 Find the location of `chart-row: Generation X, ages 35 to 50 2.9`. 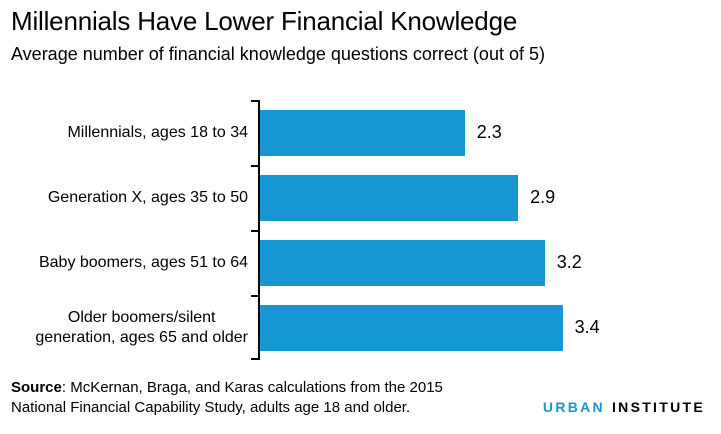

chart-row: Generation X, ages 35 to 50 2.9 is located at coordinates (360, 197).